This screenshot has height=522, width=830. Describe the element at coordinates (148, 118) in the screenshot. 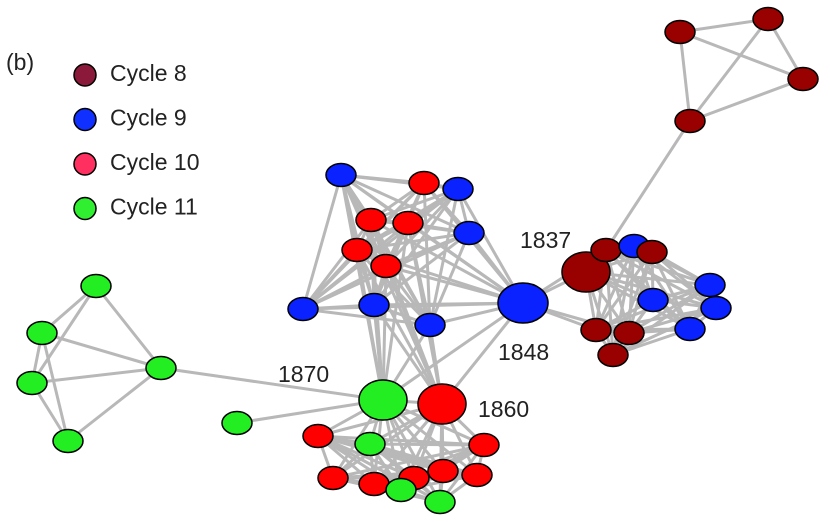

I see `legend-label: Cycle 9` at that location.